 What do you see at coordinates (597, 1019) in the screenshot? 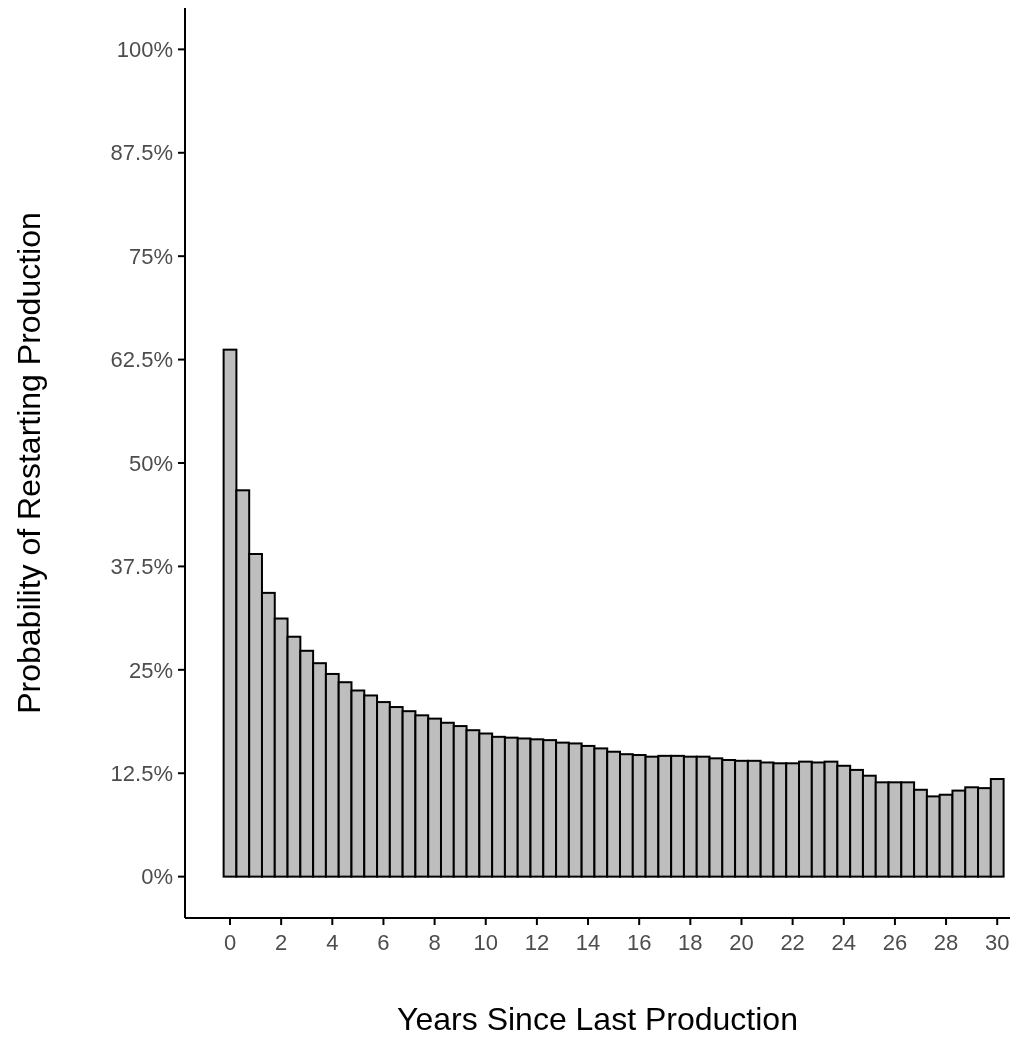
I see `x-axis-title: Years Since Last Production` at bounding box center [597, 1019].